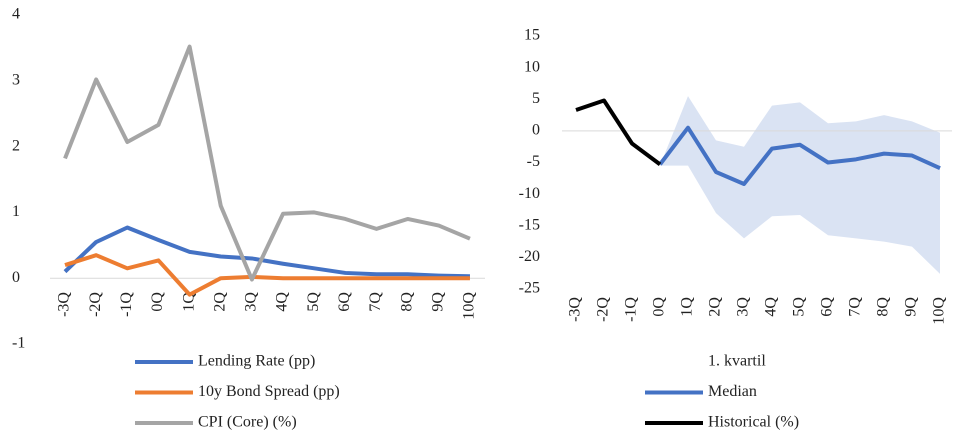  Describe the element at coordinates (16, 14) in the screenshot. I see `y-tick-label: 4` at that location.